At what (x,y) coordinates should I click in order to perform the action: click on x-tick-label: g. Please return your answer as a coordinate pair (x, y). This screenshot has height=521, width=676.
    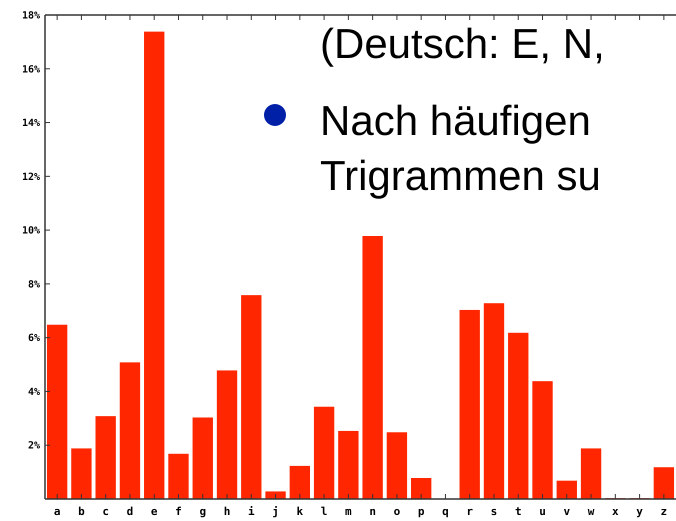
    Looking at the image, I should click on (202, 511).